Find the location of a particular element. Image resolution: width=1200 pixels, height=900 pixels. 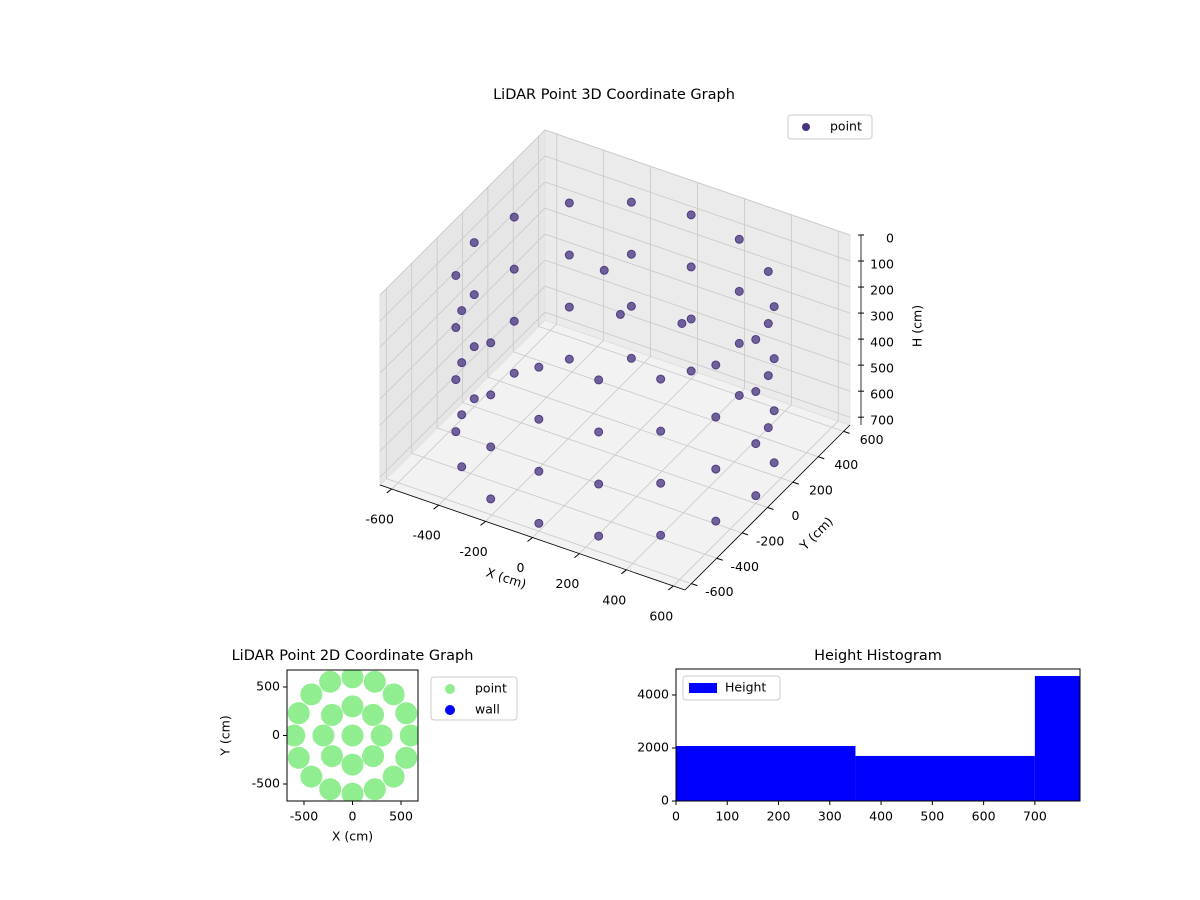

z-tick-label: 500 is located at coordinates (882, 368).